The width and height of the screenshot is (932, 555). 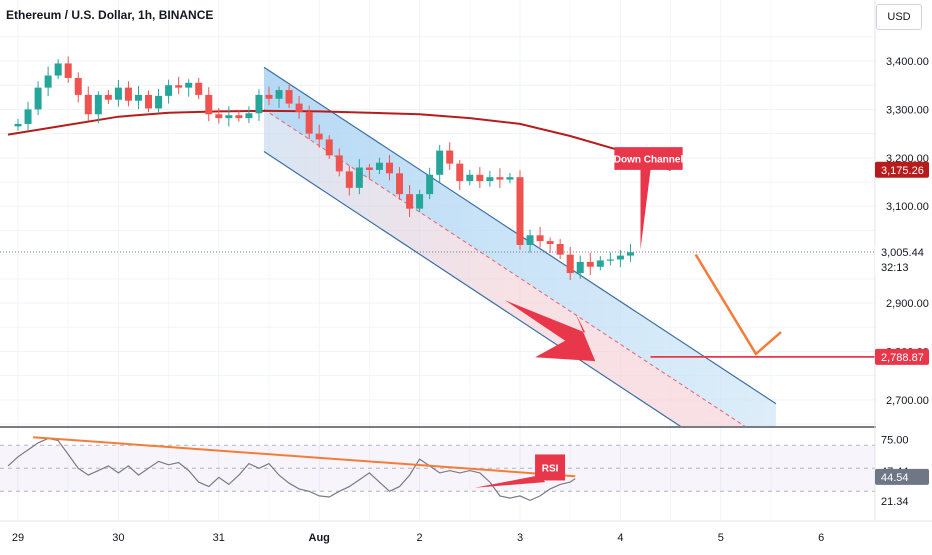 What do you see at coordinates (895, 478) in the screenshot?
I see `rsi-tick-label: 44.54` at bounding box center [895, 478].